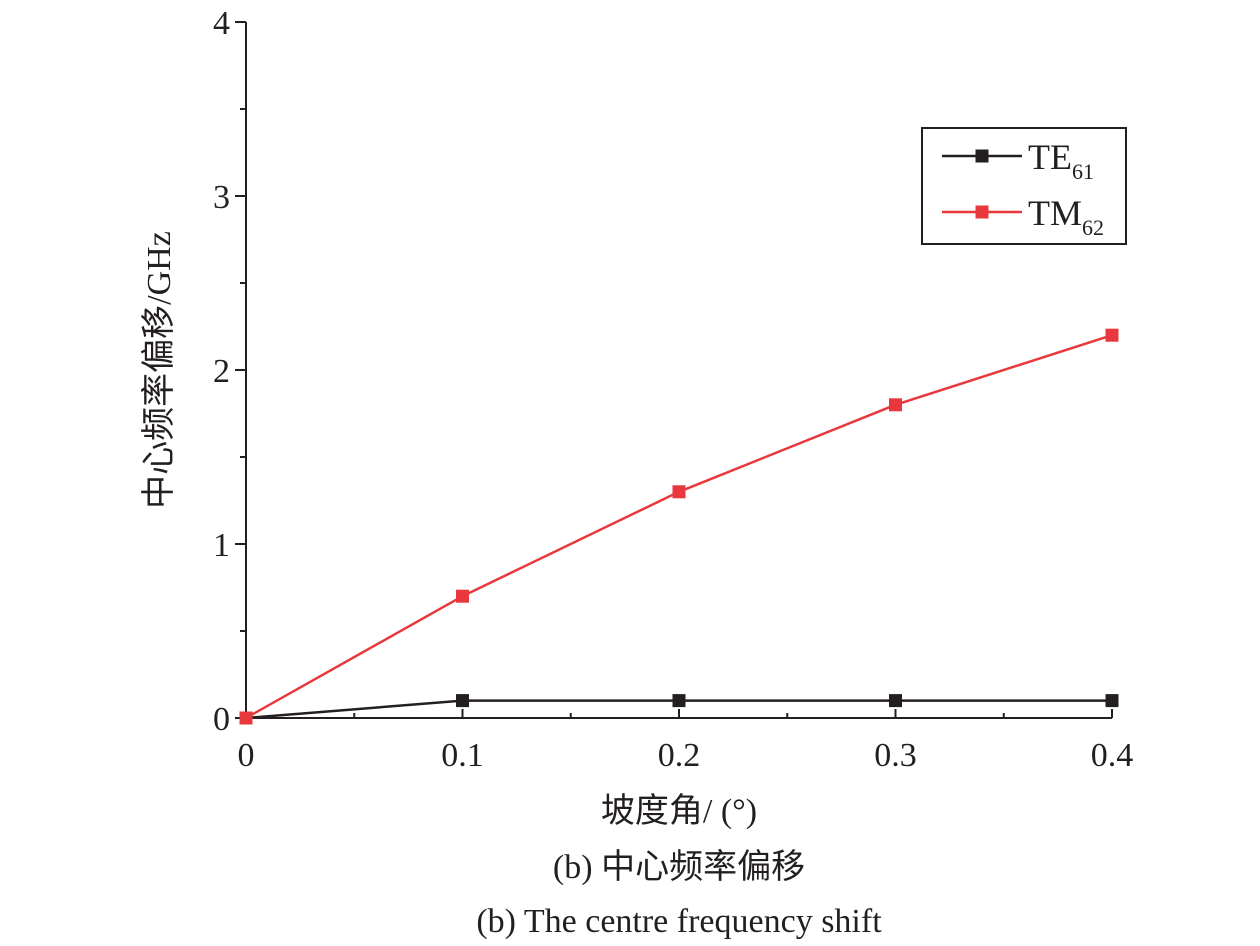 Image resolution: width=1260 pixels, height=946 pixels. Describe the element at coordinates (1024, 186) in the screenshot. I see `legend-box` at that location.